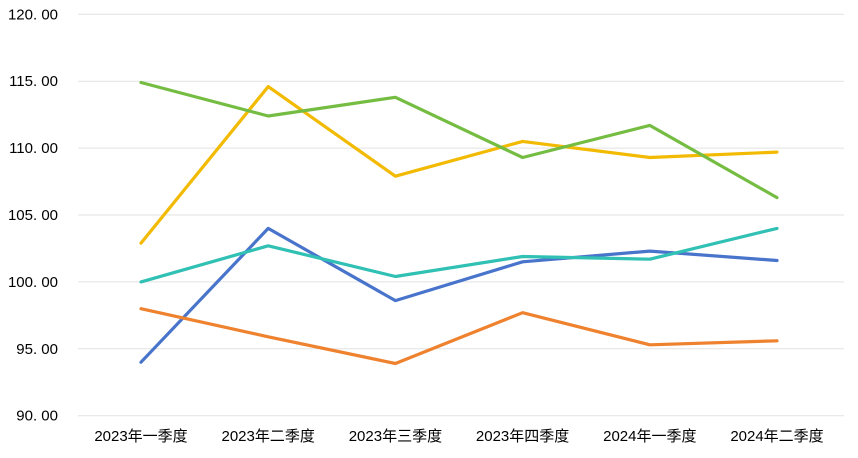 The width and height of the screenshot is (858, 458). I want to click on y-axis-tick-label: 115. 00, so click(33, 81).